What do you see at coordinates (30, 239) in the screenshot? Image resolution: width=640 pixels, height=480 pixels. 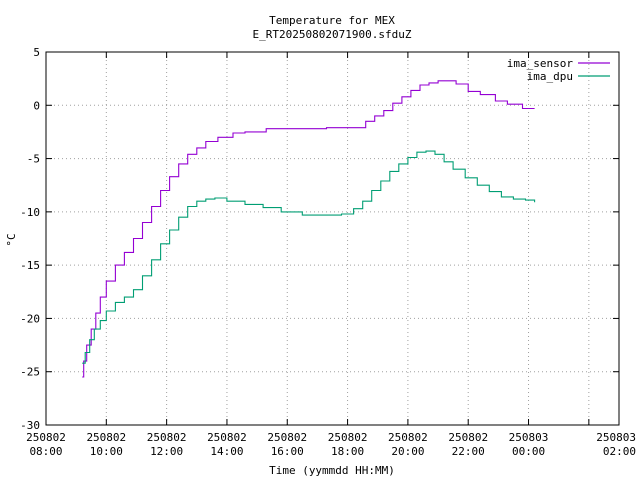 I see `y-tick-labels: 5 0 -5 -10 -15 -20 -25 -30` at bounding box center [30, 239].